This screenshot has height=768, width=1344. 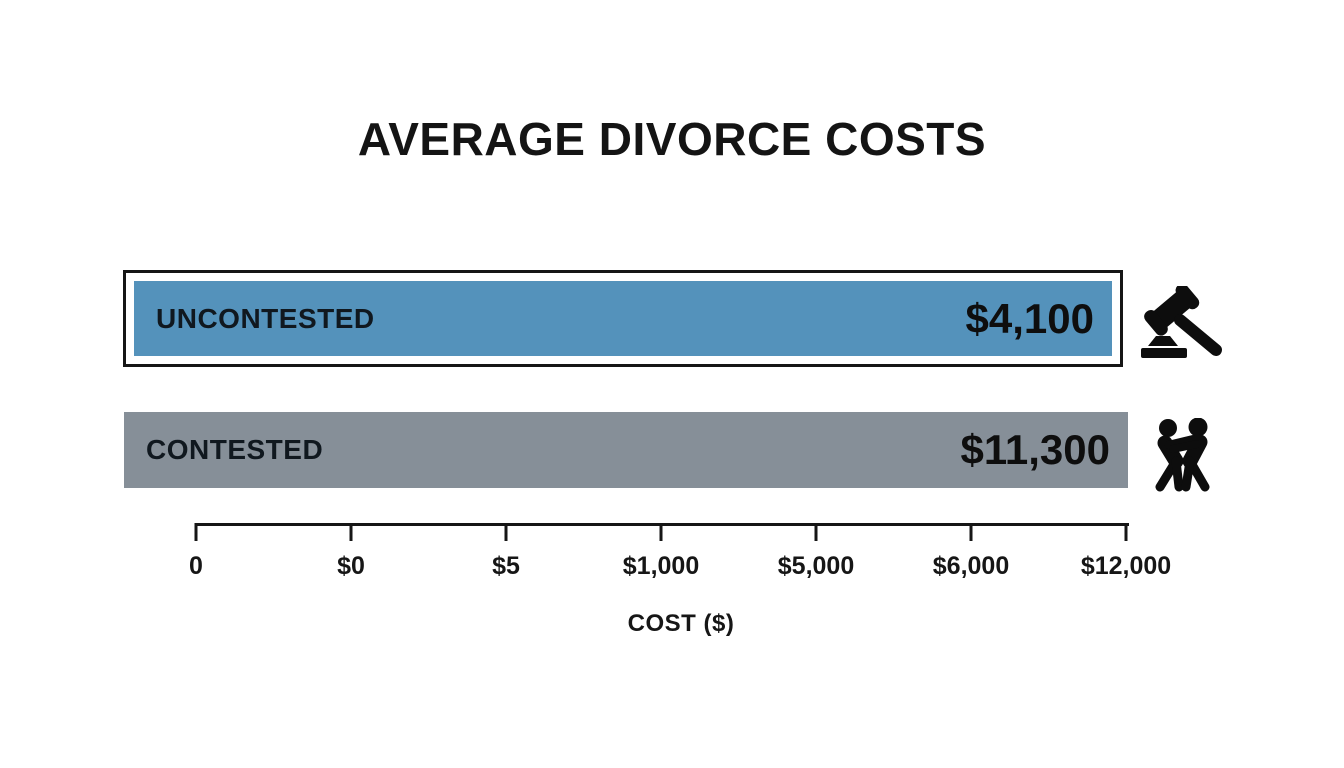 I want to click on bar-label-uncontested: UNCONTESTED, so click(x=265, y=318).